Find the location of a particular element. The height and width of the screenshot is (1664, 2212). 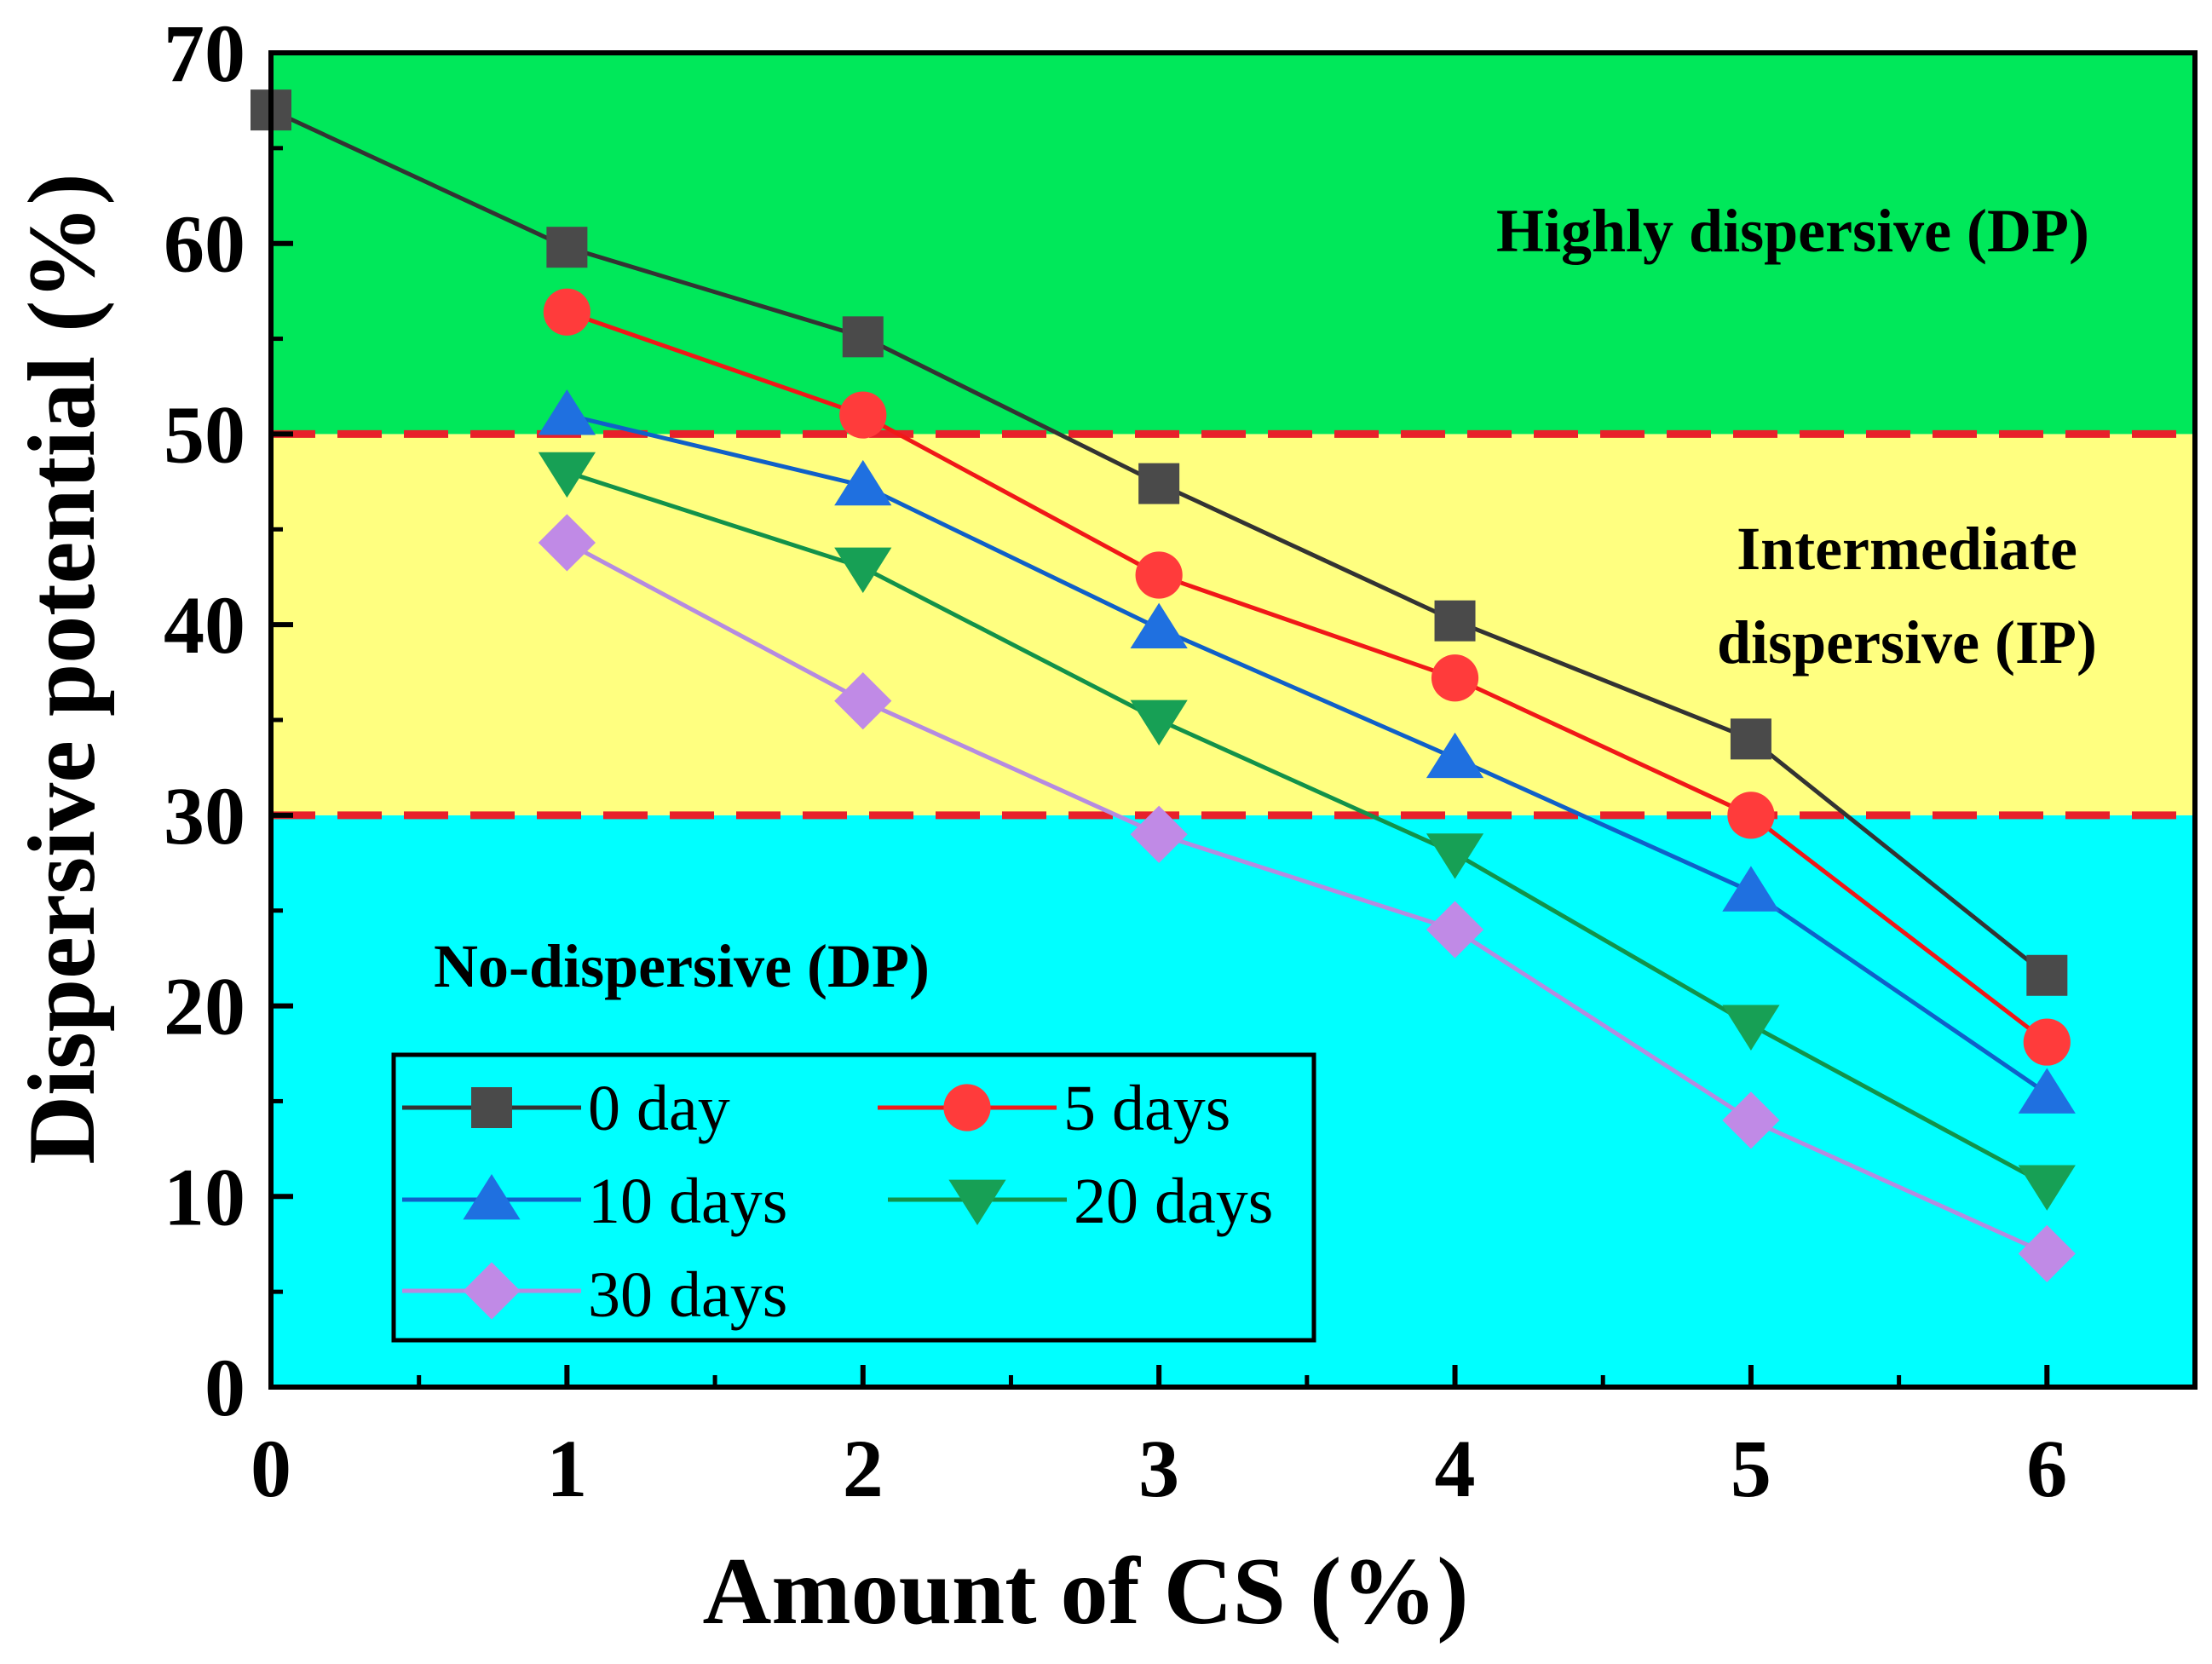

legend-label-0-day: 0 day is located at coordinates (659, 1108).